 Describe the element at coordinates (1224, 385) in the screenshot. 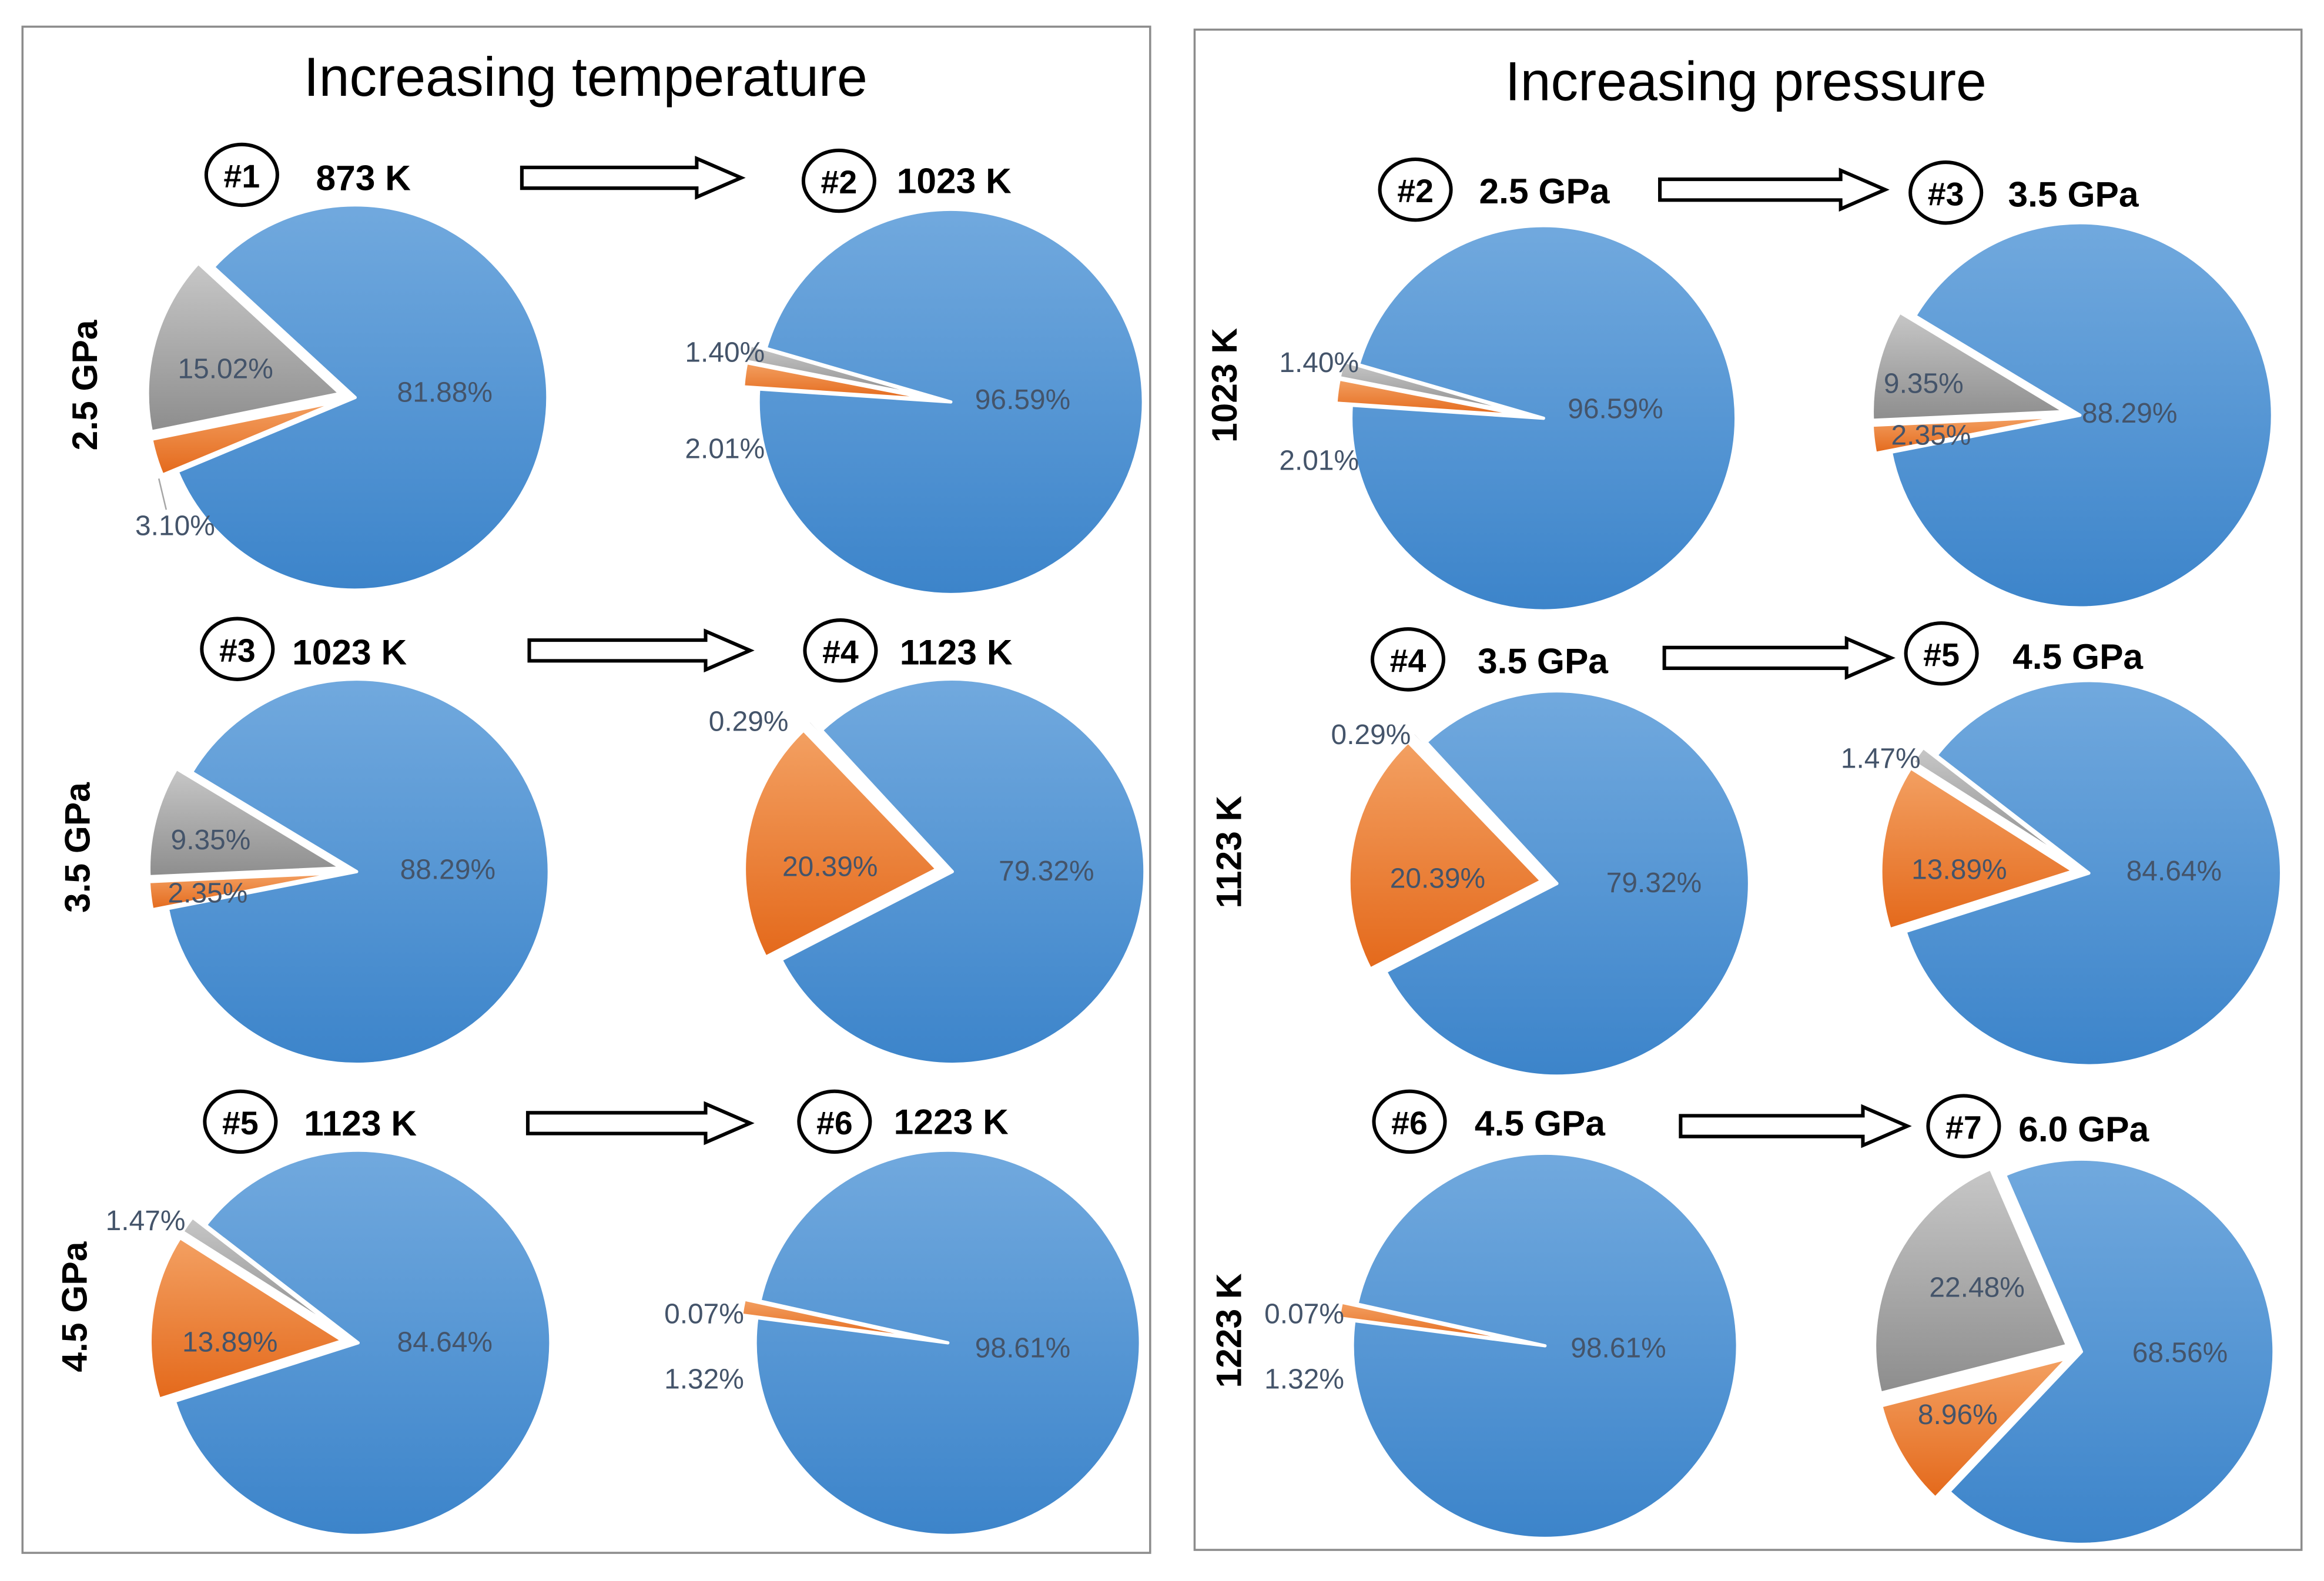

I see `row-label: 1023 K` at that location.